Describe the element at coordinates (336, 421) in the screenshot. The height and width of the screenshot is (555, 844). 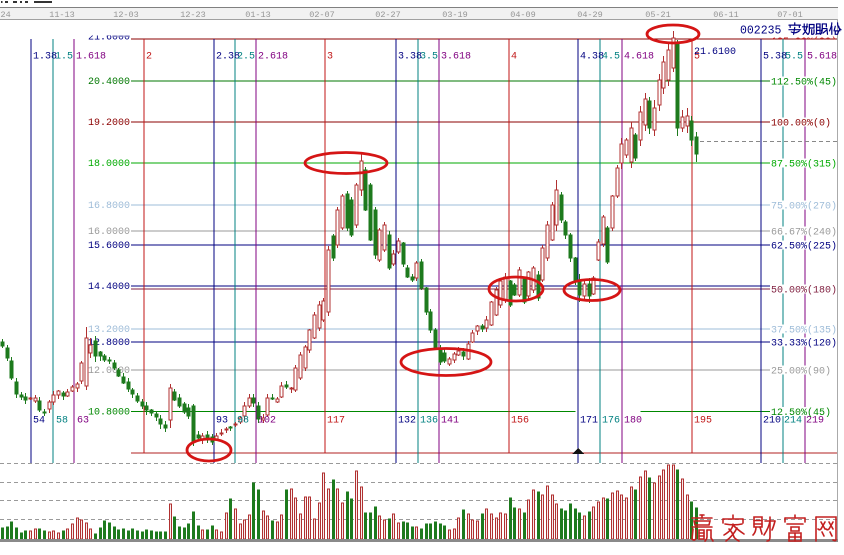
I see `svg-text: 117` at that location.